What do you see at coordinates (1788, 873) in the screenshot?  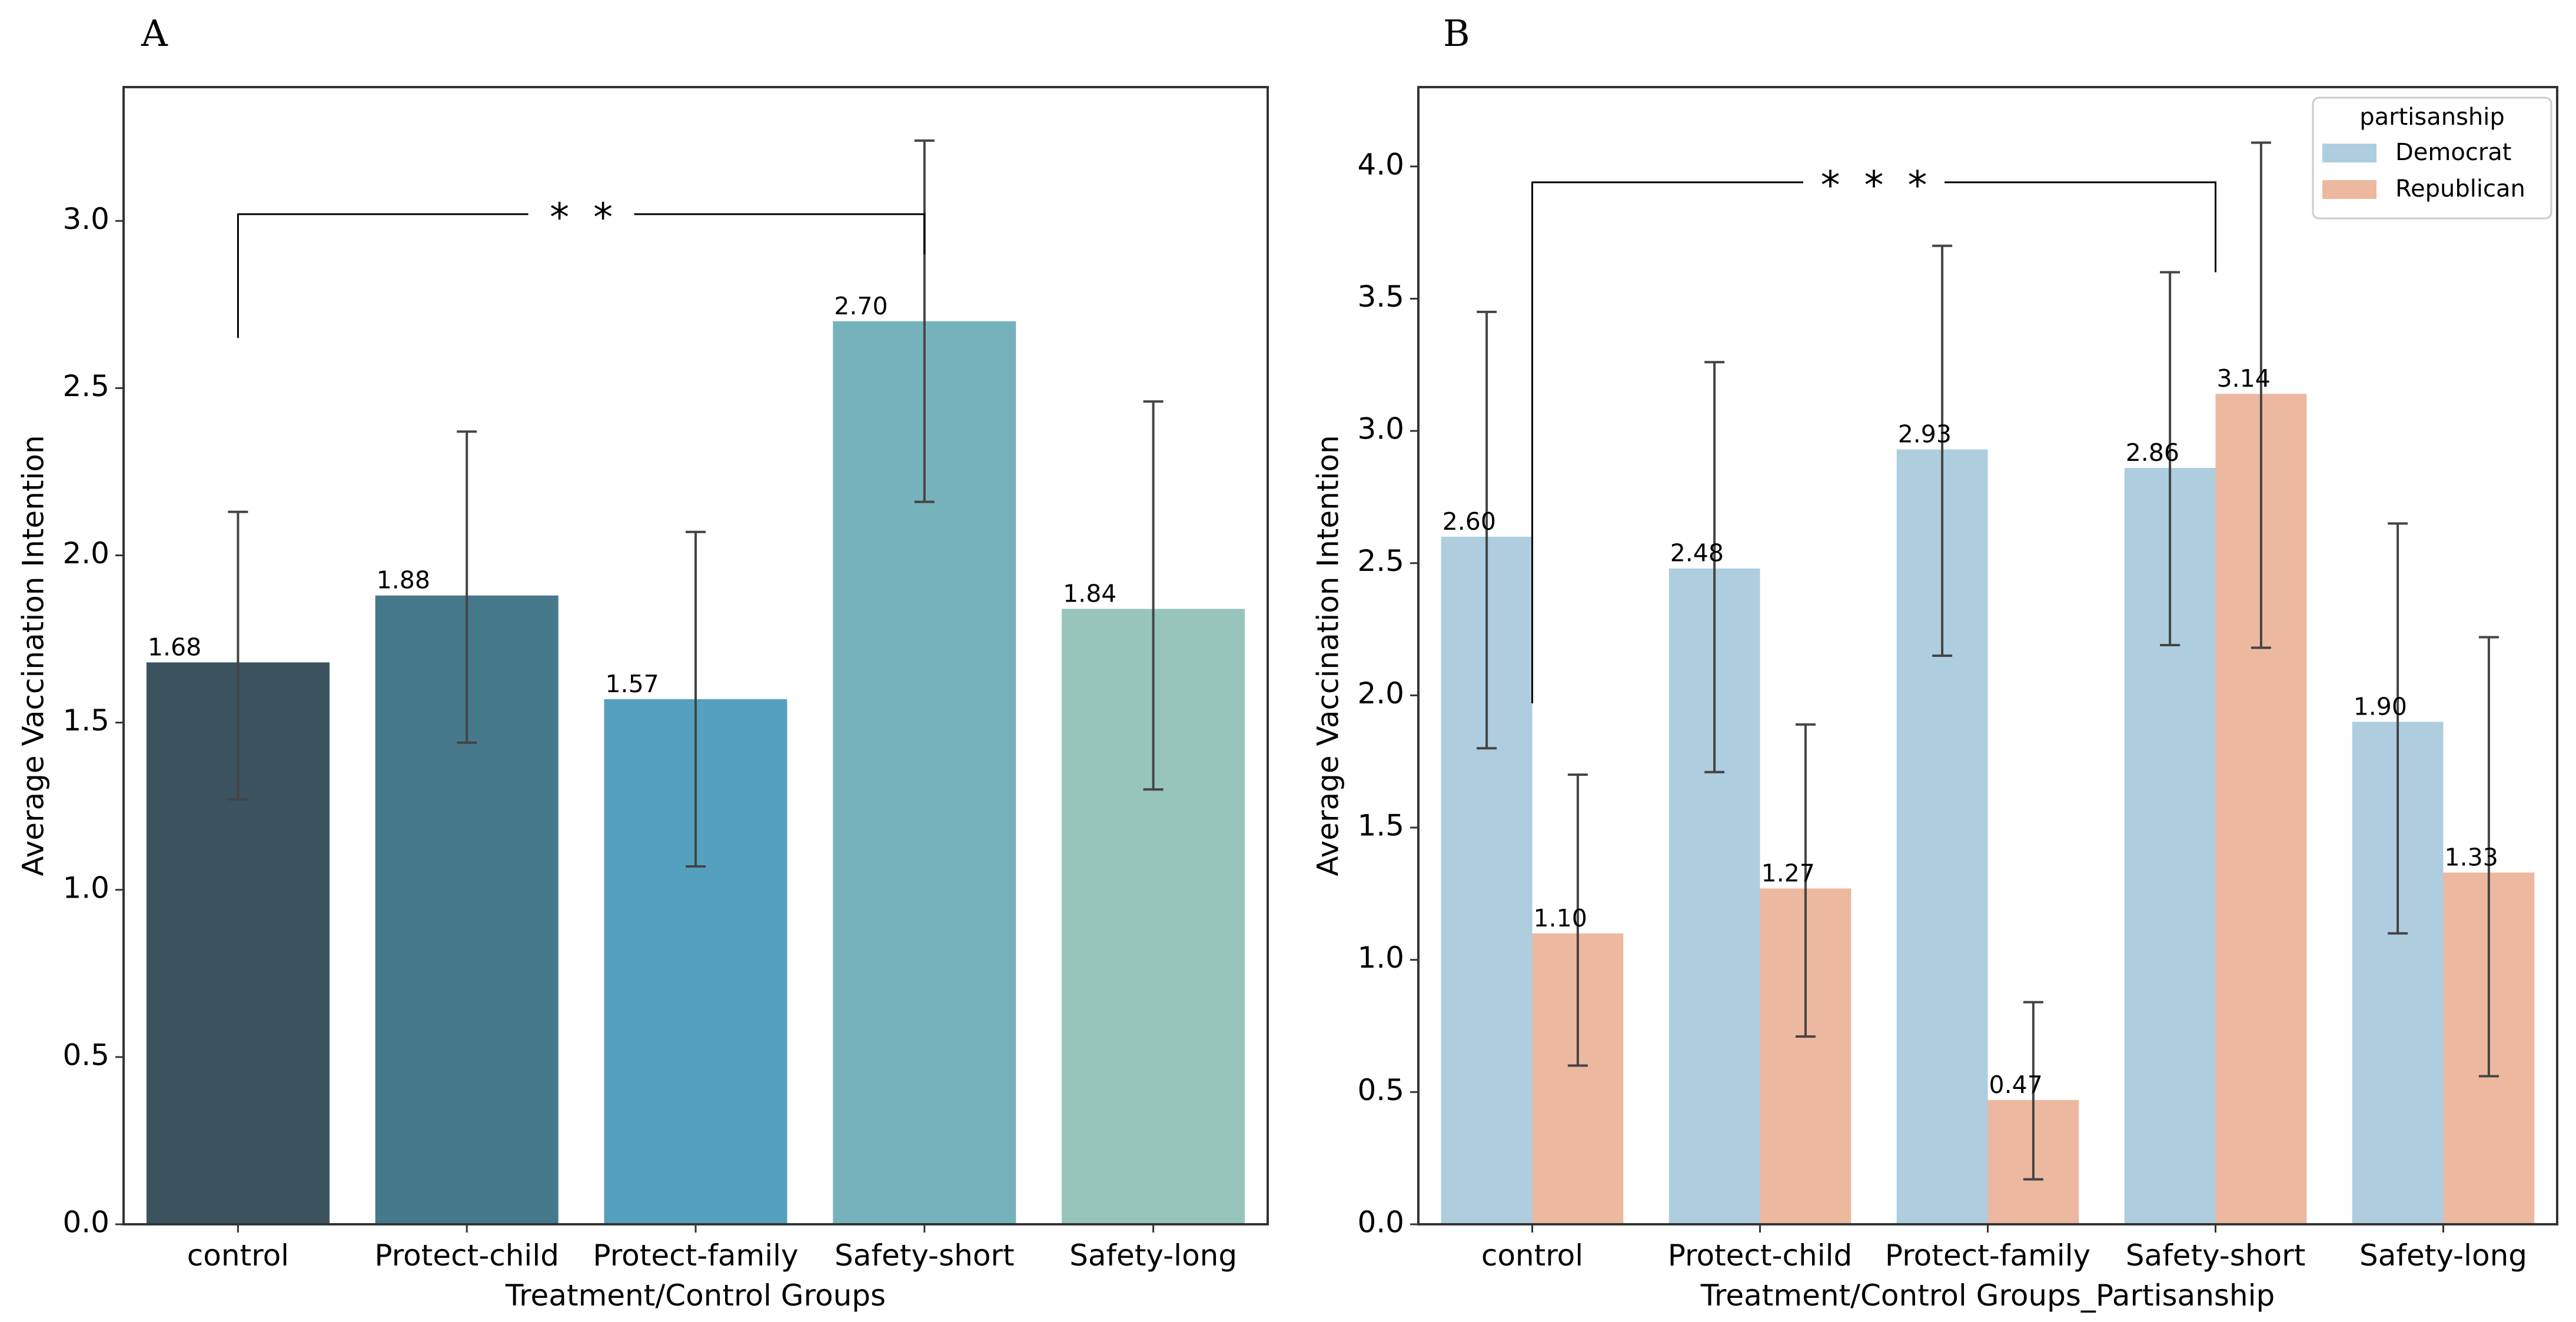 I see `republican-protect-child-value-label: 1.27` at bounding box center [1788, 873].